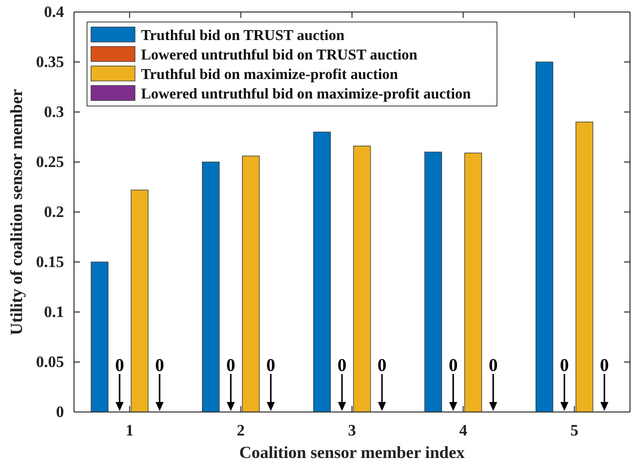 The image size is (634, 466). I want to click on x-tick-label: 1, so click(130, 431).